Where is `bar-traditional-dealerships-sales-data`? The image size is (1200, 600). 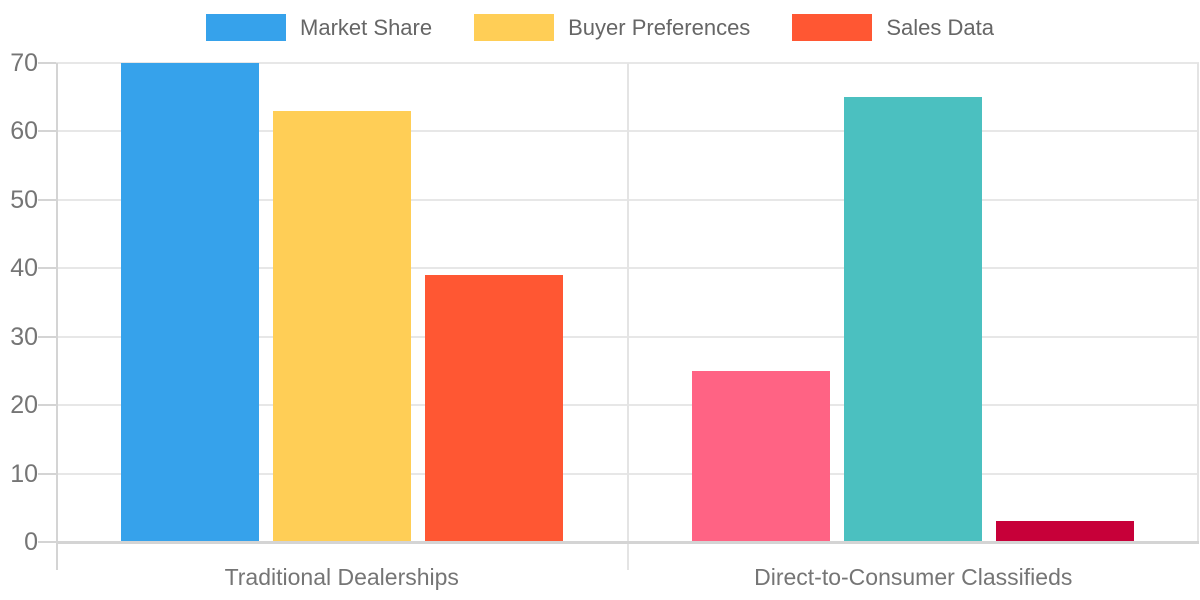
bar-traditional-dealerships-sales-data is located at coordinates (493, 408).